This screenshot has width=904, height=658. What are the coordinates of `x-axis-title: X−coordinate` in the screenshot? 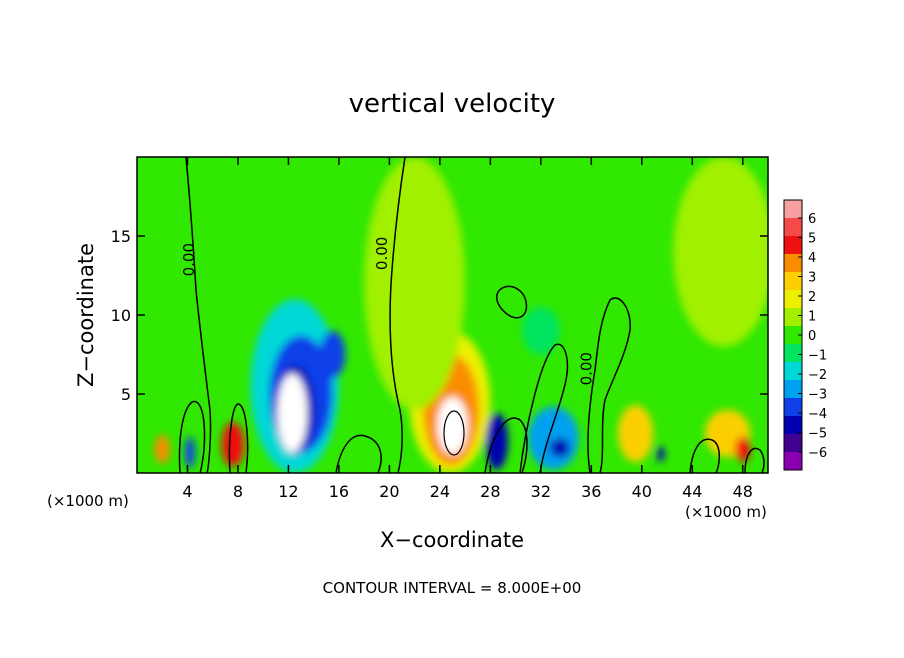 It's located at (452, 540).